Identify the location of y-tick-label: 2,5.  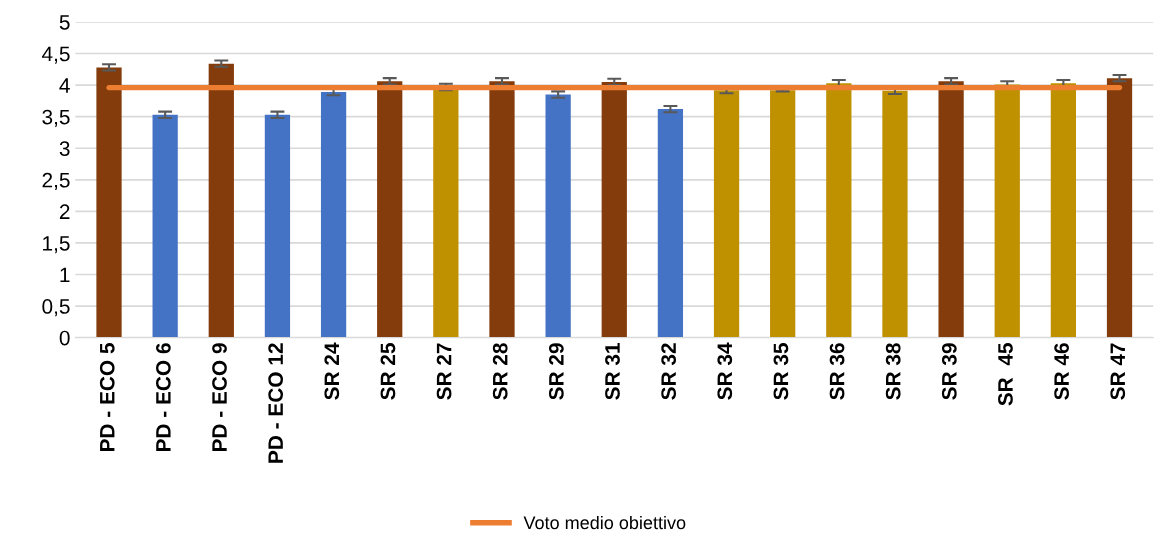
(56, 181).